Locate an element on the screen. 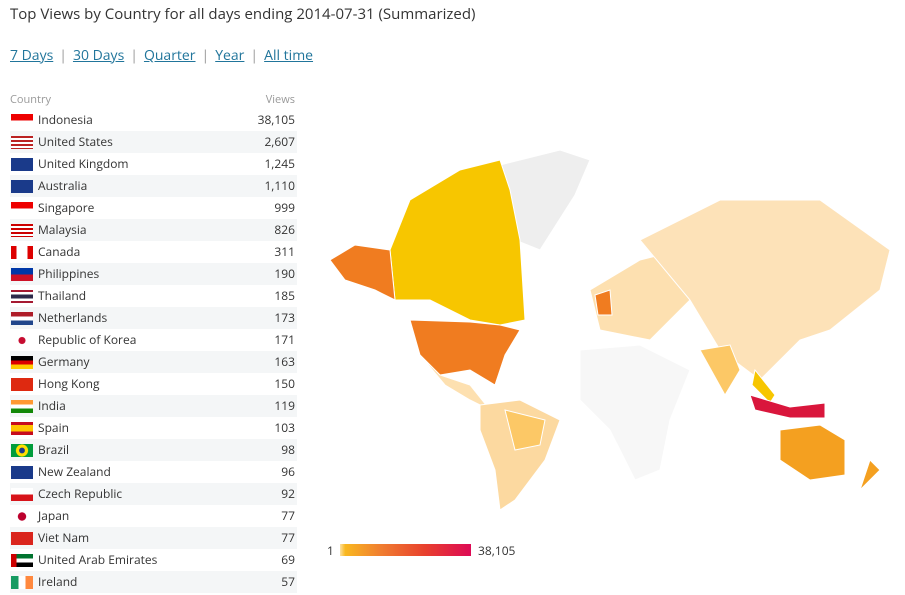 This screenshot has width=905, height=595. table-row: Canada 311 is located at coordinates (153, 252).